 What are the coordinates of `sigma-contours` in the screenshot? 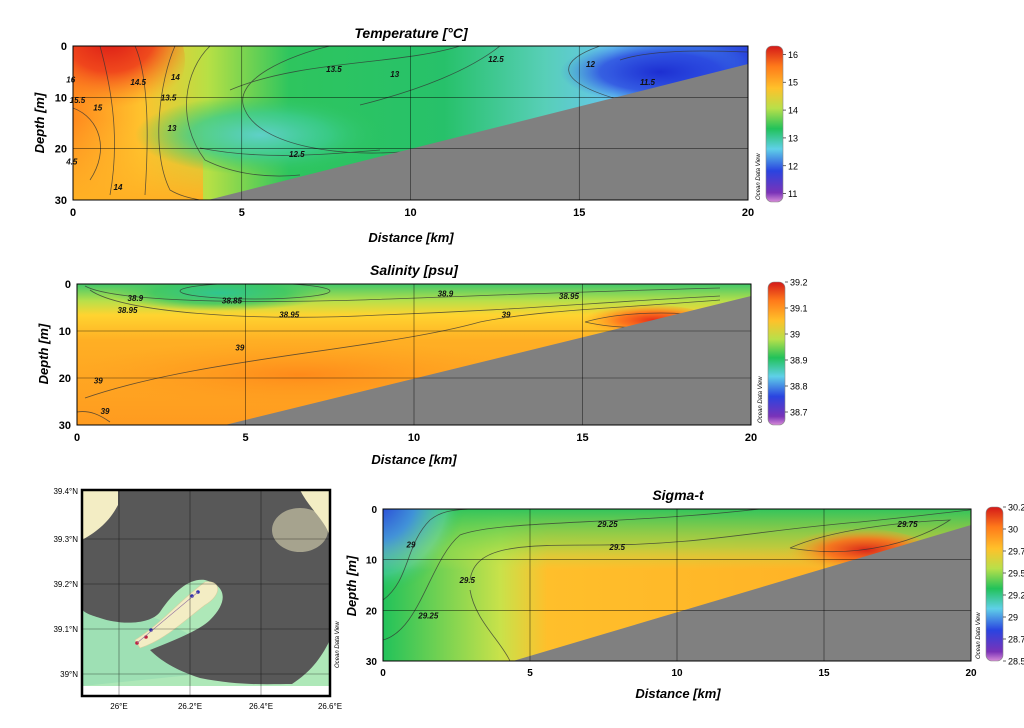 It's located at (677, 585).